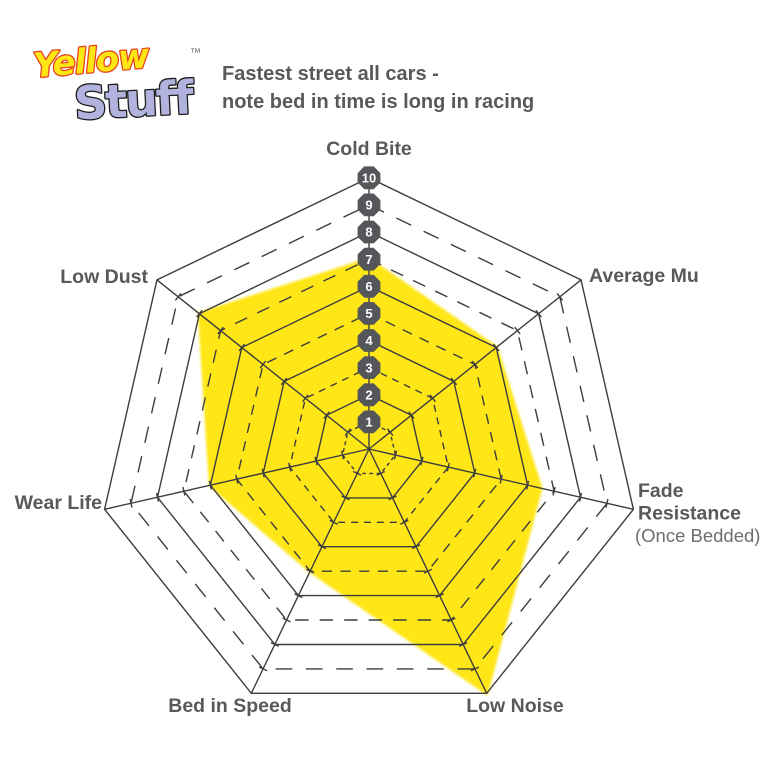  Describe the element at coordinates (330, 74) in the screenshot. I see `chart-title-line1: Fastest street all cars -` at that location.